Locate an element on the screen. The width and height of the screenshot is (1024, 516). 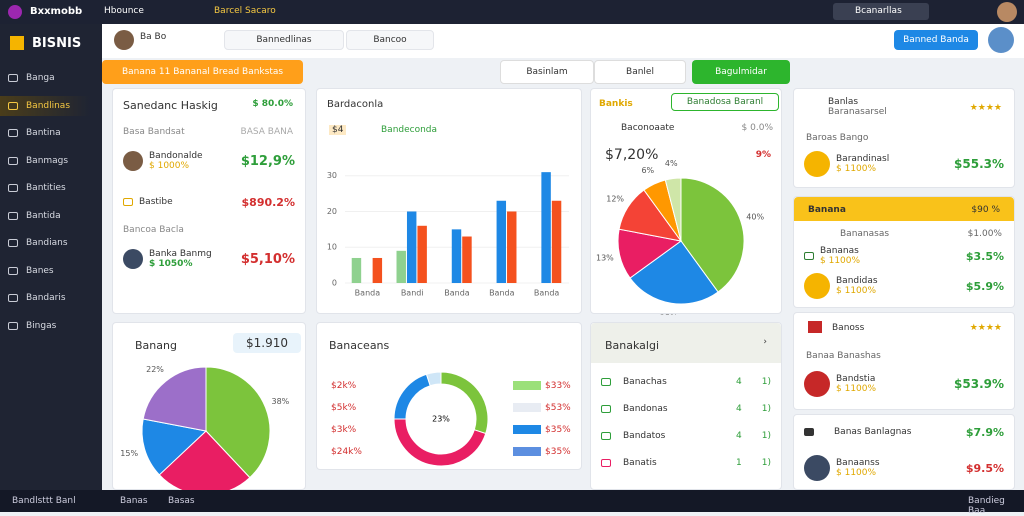
primary-button: Banned Banda is located at coordinates (936, 40).